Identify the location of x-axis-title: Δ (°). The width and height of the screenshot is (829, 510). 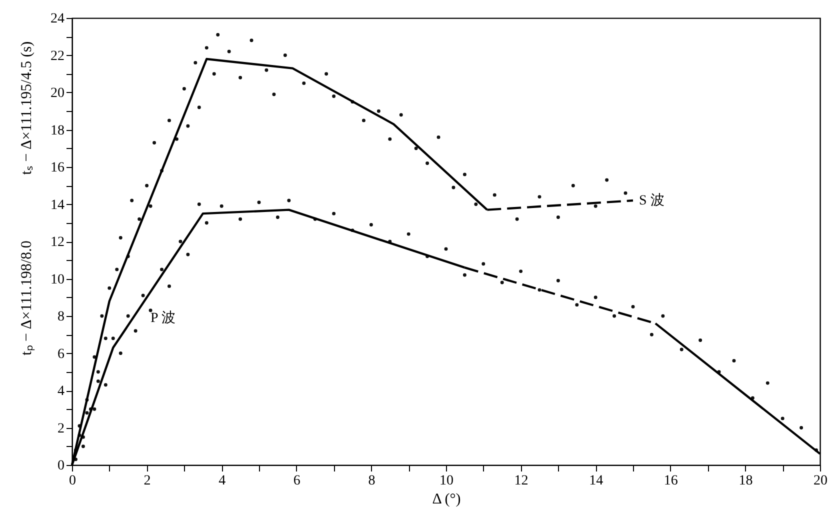
(446, 500).